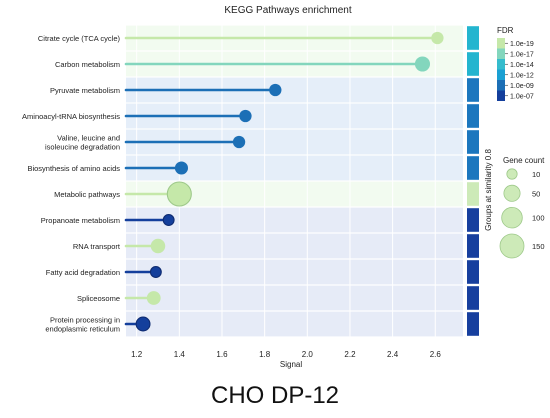 This screenshot has width=550, height=418. What do you see at coordinates (522, 96) in the screenshot?
I see `fdr-legend-label: 1.0e-07` at bounding box center [522, 96].